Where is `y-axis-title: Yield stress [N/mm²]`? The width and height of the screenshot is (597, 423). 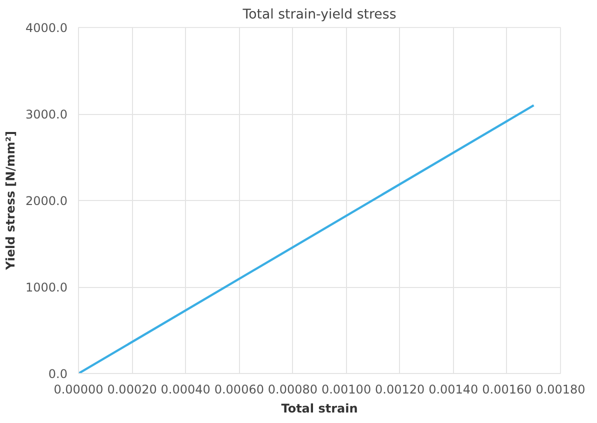 y-axis-title: Yield stress [N/mm²] is located at coordinates (11, 201).